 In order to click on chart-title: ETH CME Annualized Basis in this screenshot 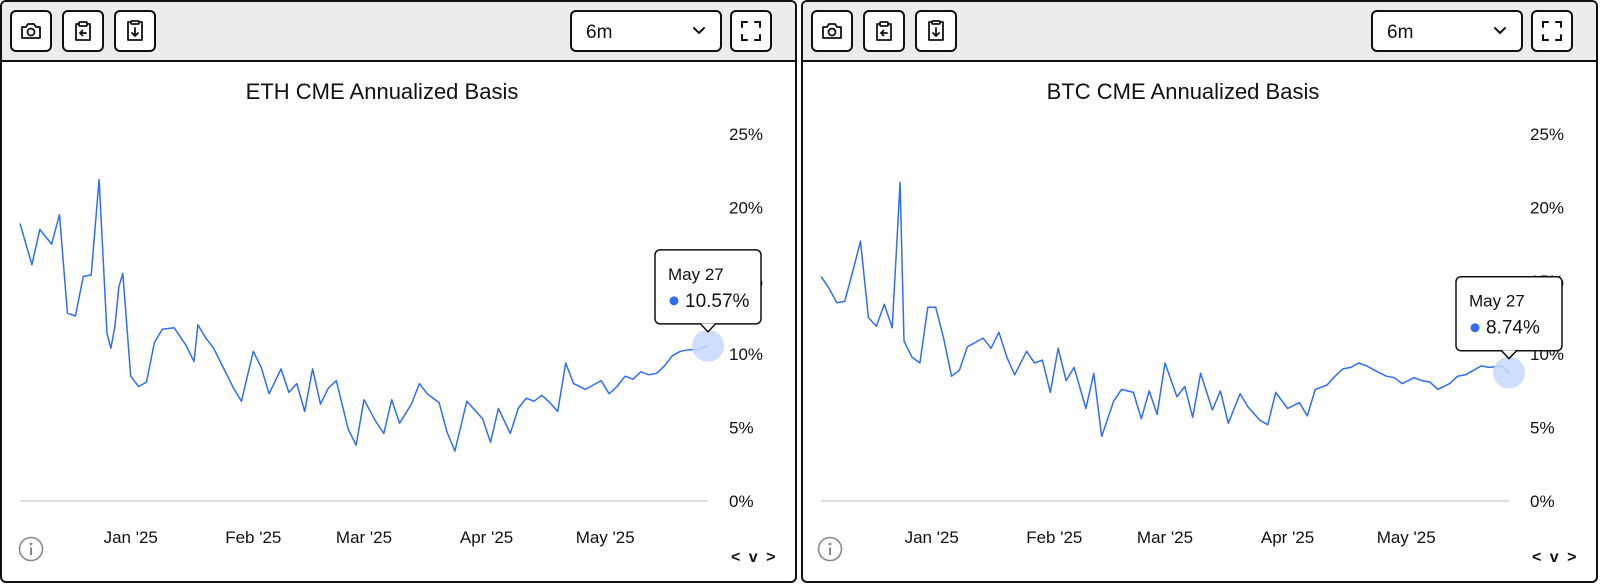, I will do `click(382, 91)`.